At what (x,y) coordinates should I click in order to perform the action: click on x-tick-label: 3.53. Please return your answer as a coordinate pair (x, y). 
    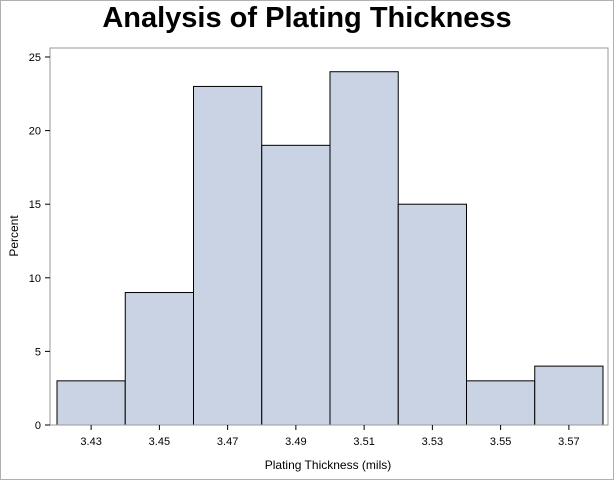
    Looking at the image, I should click on (432, 442).